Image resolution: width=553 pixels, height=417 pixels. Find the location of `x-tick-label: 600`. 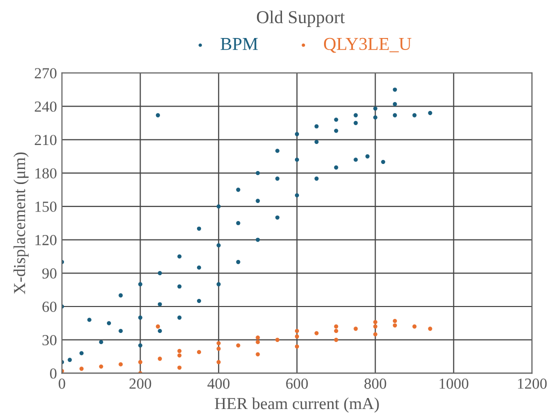

x-tick-label: 600 is located at coordinates (297, 383).